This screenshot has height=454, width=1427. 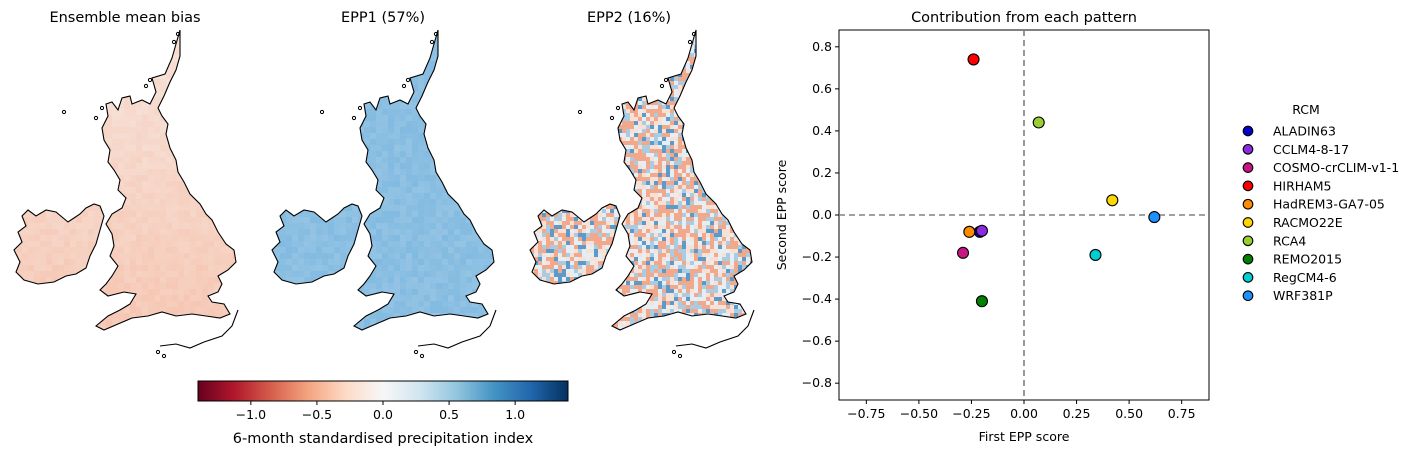 I want to click on colorbar-tick-label: 0.5, so click(x=449, y=414).